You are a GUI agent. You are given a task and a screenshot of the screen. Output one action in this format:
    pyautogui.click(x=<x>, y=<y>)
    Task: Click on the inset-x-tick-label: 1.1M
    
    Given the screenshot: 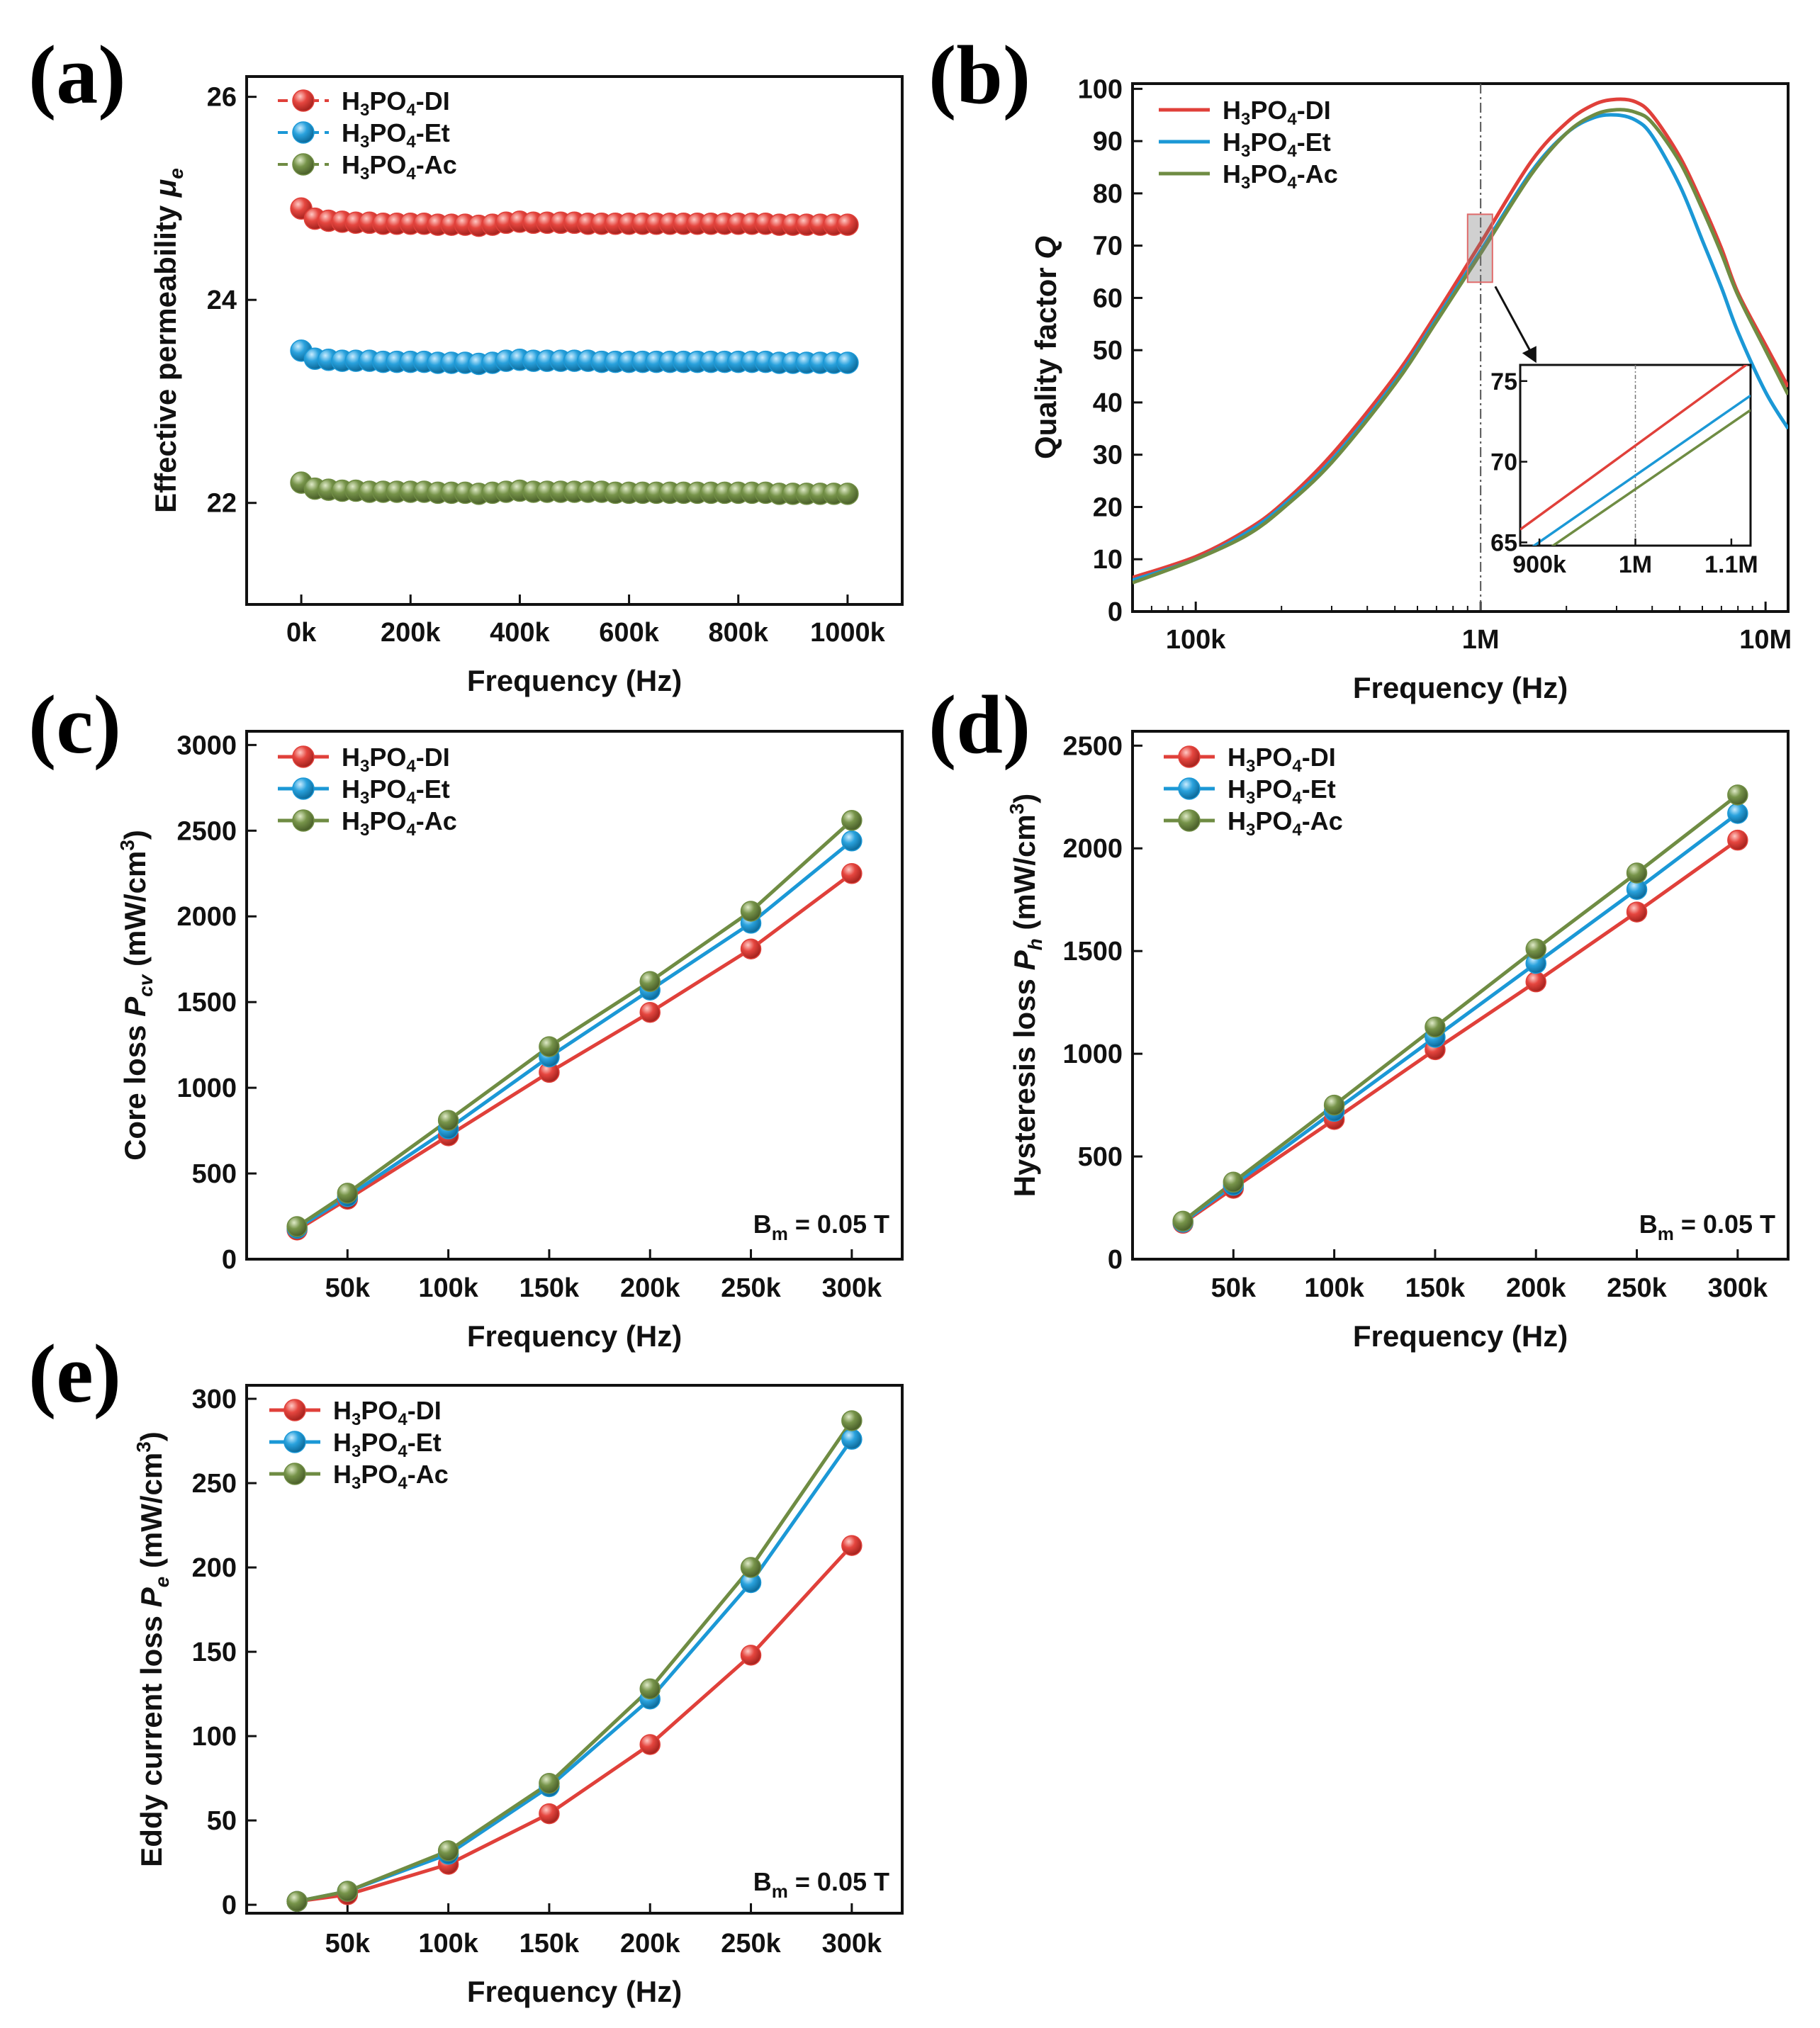 What is the action you would take?
    pyautogui.click(x=1731, y=564)
    